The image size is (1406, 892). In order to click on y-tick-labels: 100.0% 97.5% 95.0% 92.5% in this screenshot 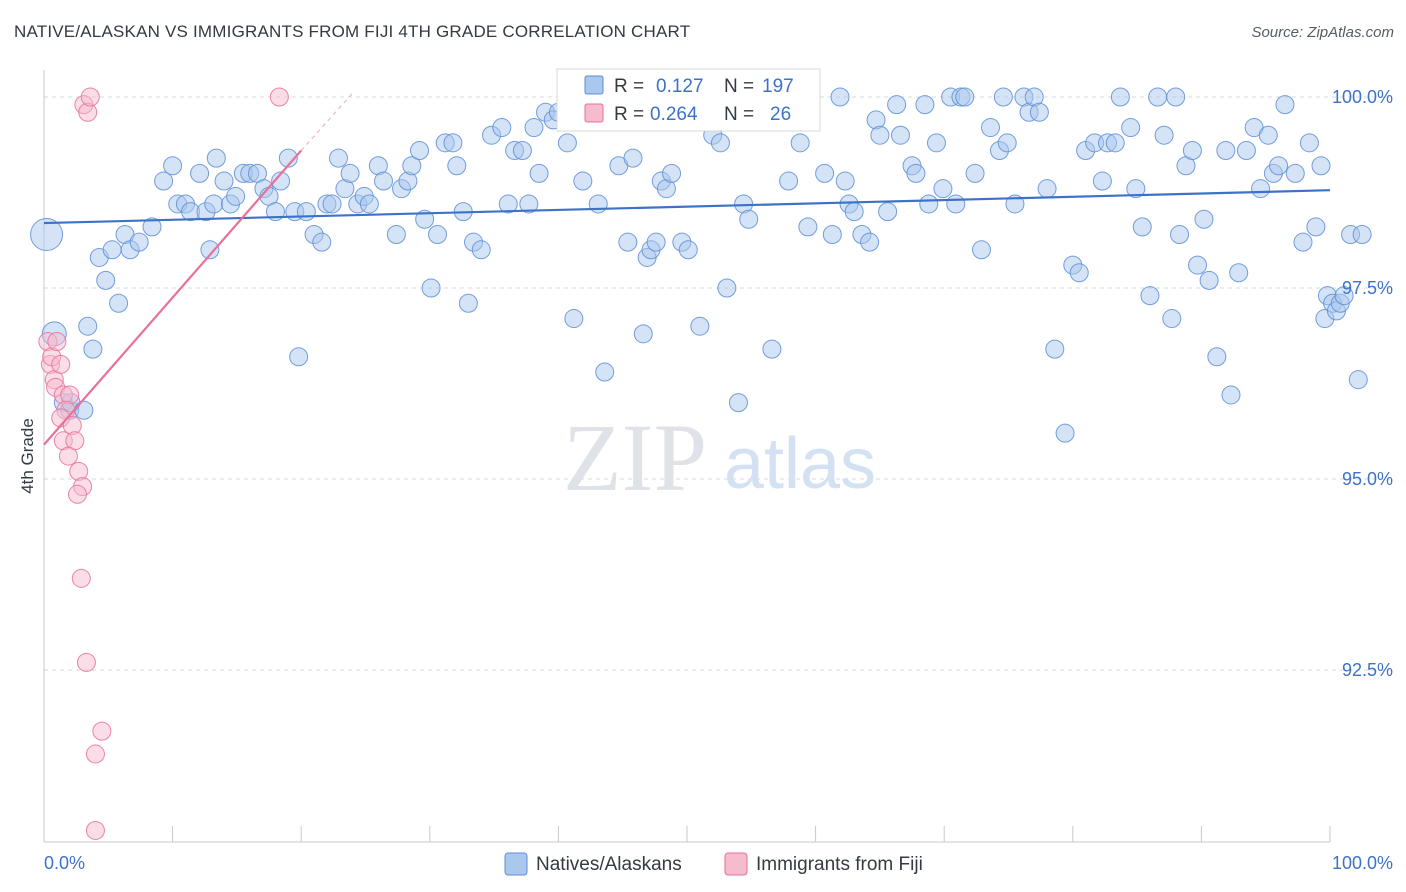, I will do `click(1362, 383)`.